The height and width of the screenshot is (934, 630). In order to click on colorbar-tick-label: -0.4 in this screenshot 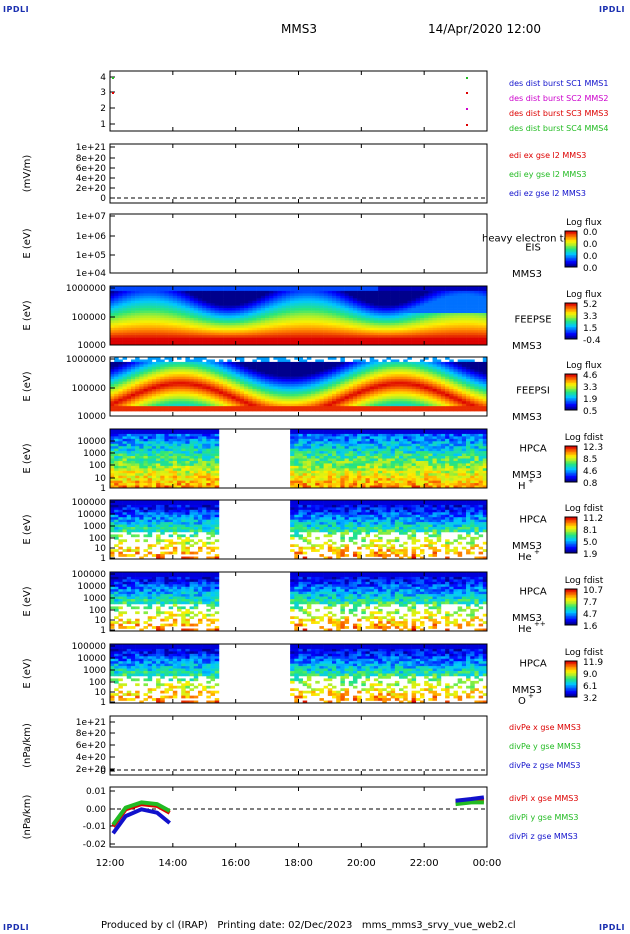, I will do `click(592, 341)`.